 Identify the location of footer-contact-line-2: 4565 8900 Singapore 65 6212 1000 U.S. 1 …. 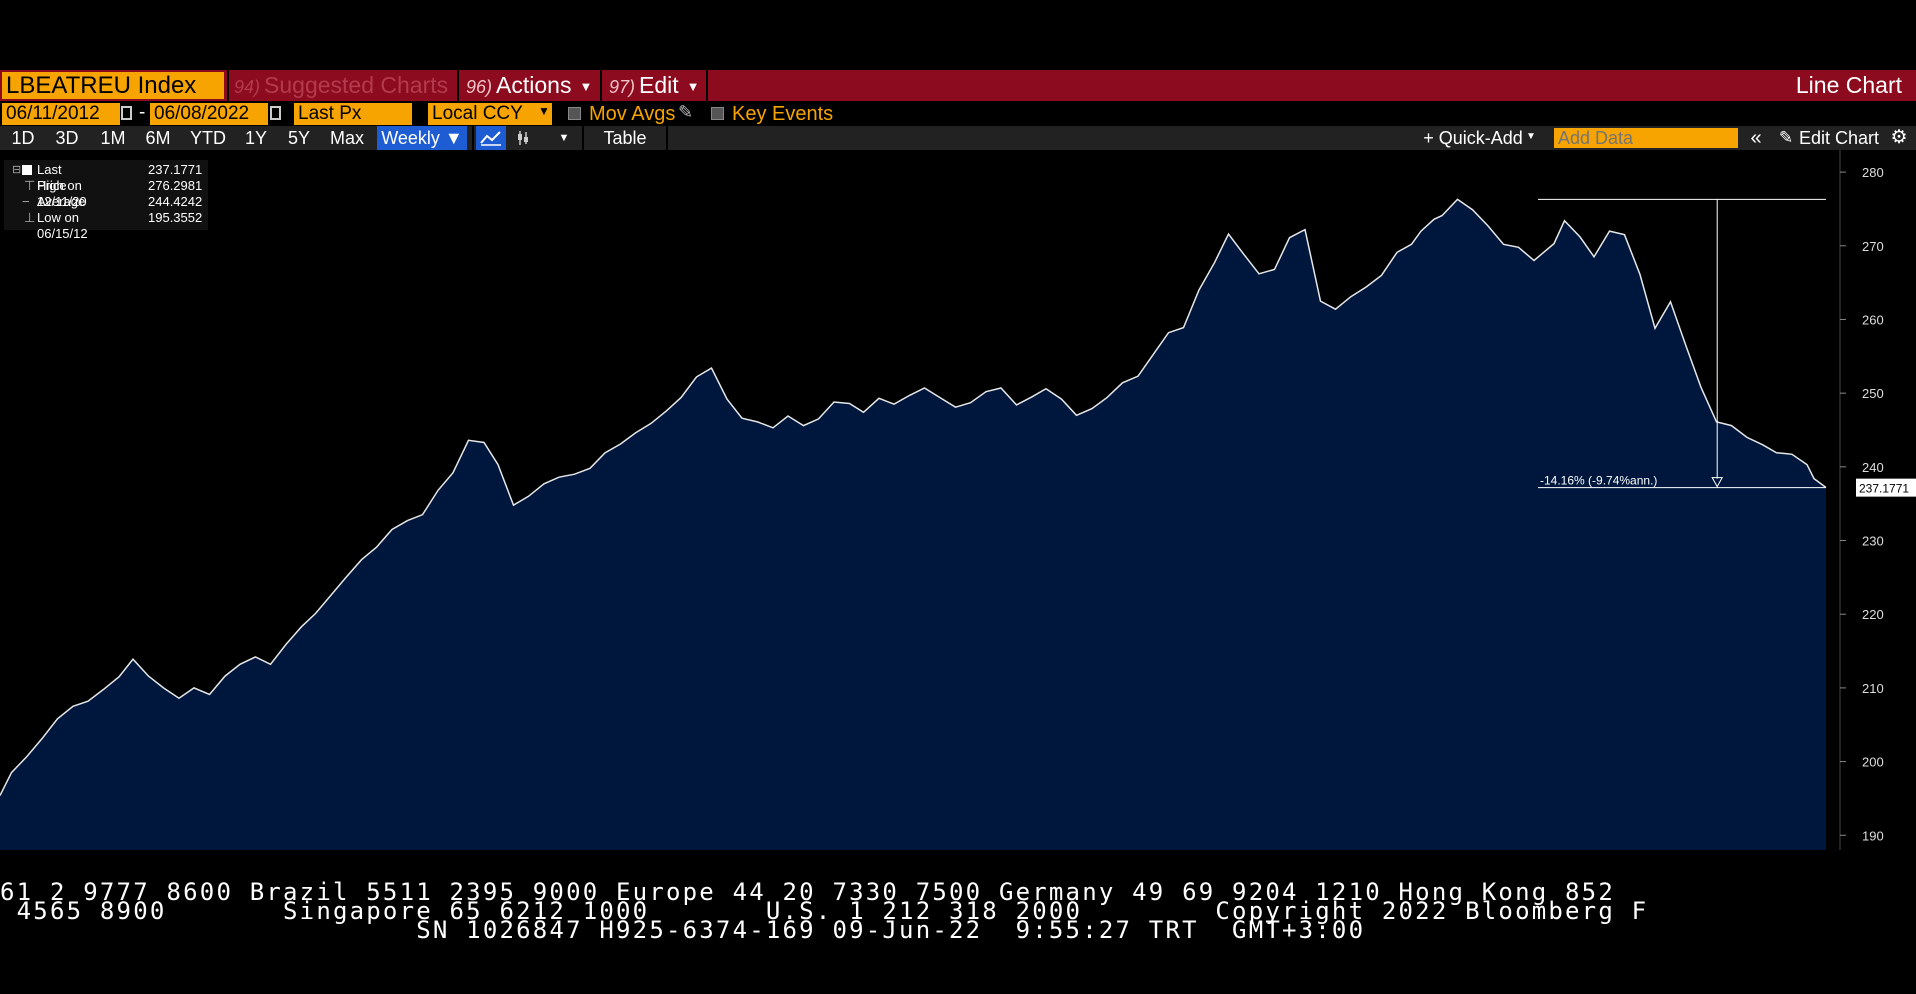
(824, 911).